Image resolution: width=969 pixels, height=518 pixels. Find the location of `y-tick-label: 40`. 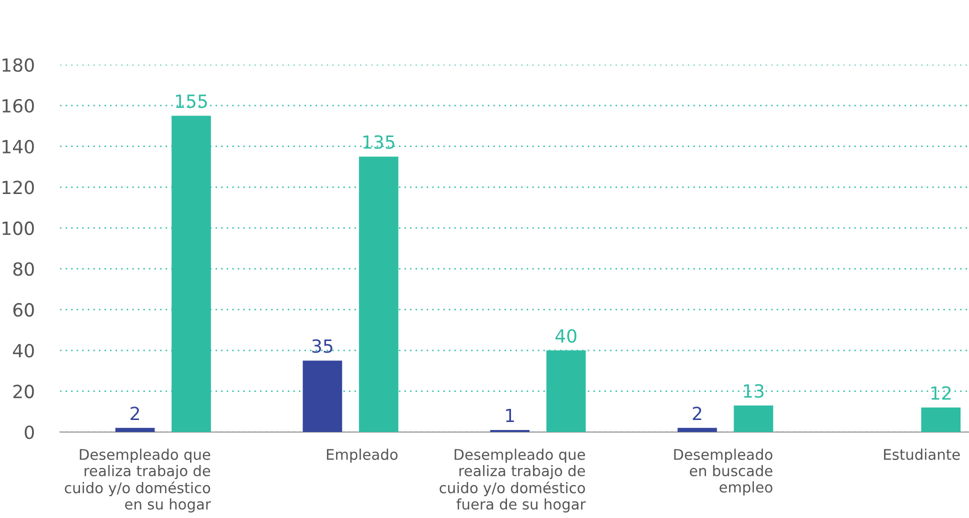

y-tick-label: 40 is located at coordinates (23, 351).